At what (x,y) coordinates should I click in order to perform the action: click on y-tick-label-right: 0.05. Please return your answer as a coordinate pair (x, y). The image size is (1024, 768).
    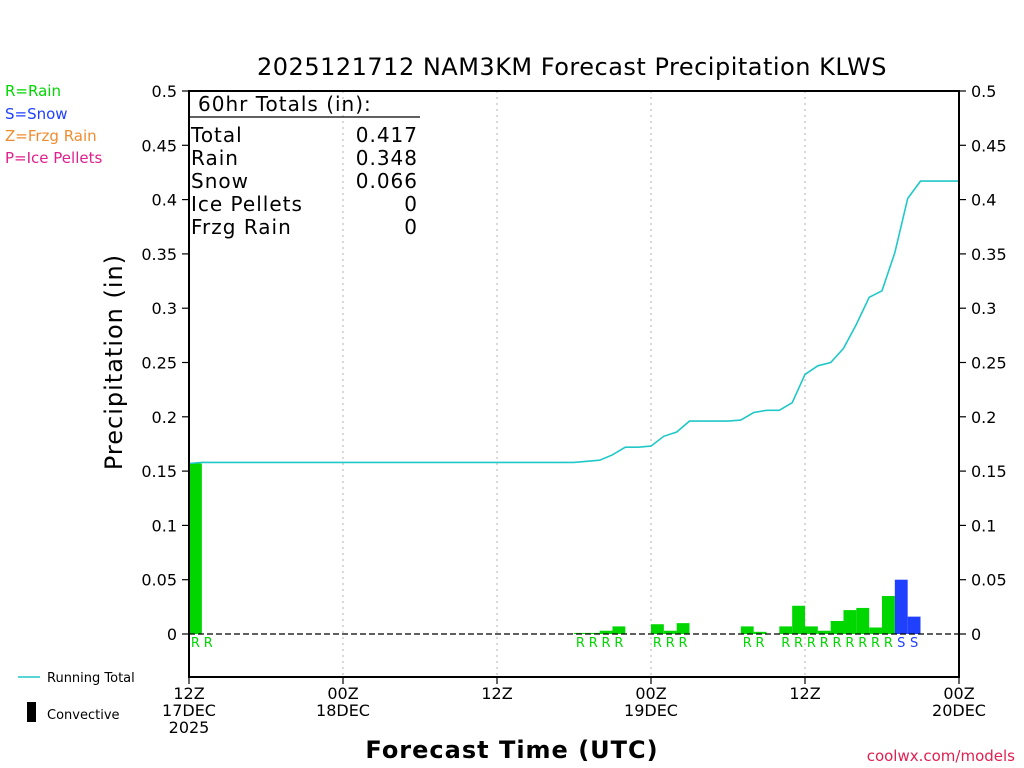
    Looking at the image, I should click on (989, 580).